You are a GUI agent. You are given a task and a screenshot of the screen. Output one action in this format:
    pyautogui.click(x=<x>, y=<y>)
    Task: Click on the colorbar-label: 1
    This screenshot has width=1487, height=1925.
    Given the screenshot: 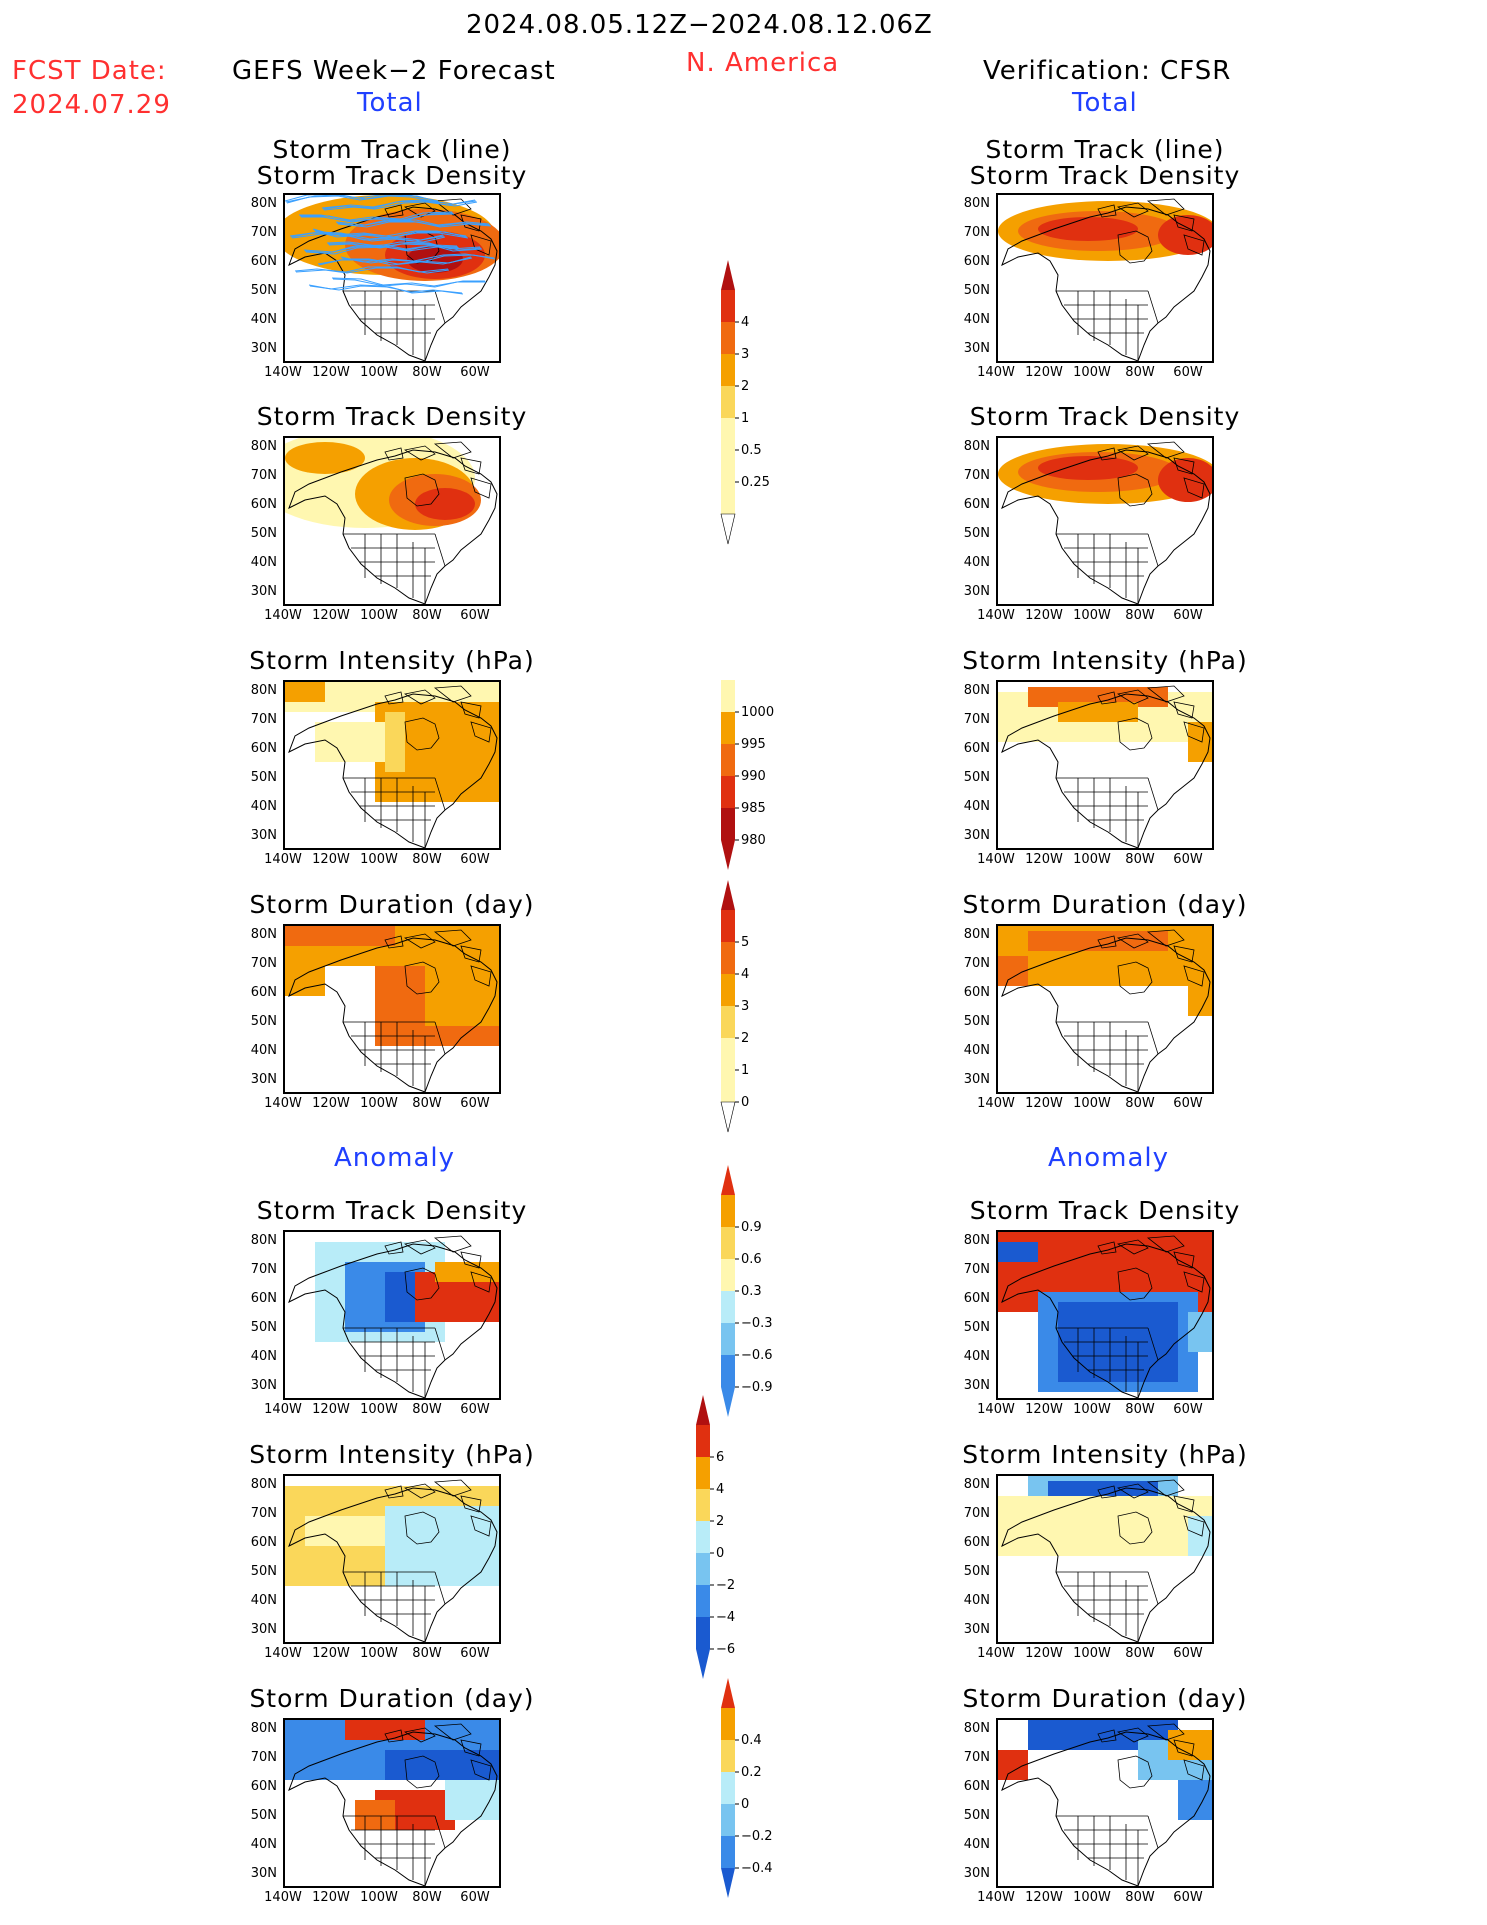 What is the action you would take?
    pyautogui.click(x=745, y=418)
    